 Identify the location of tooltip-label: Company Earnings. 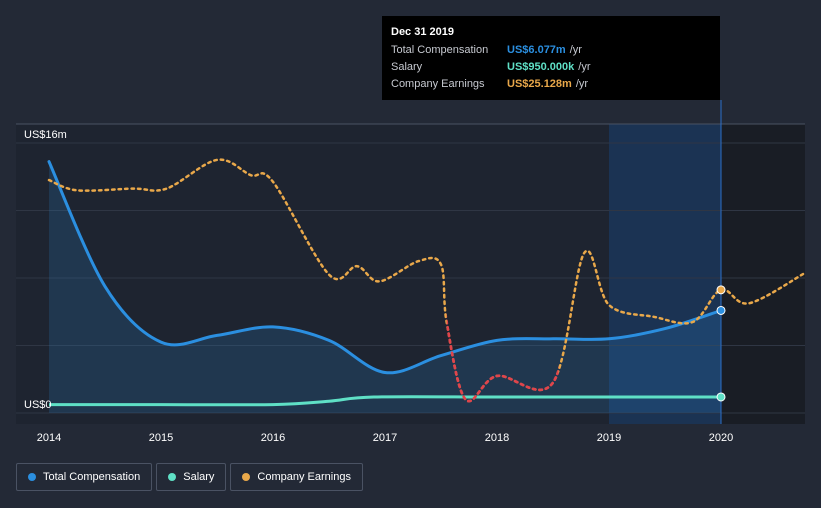
(438, 84).